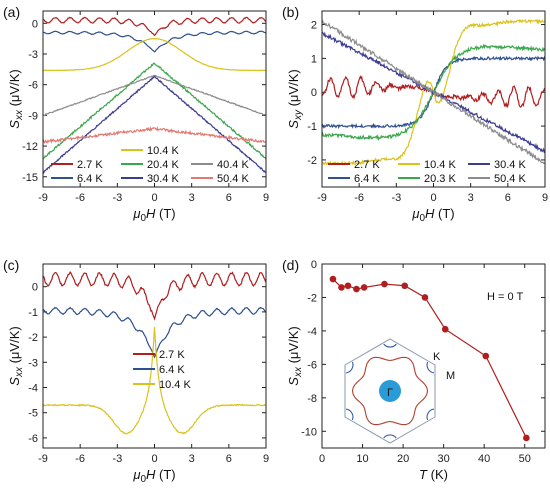 The height and width of the screenshot is (503, 550). I want to click on legend-label: 10.4 K, so click(440, 165).